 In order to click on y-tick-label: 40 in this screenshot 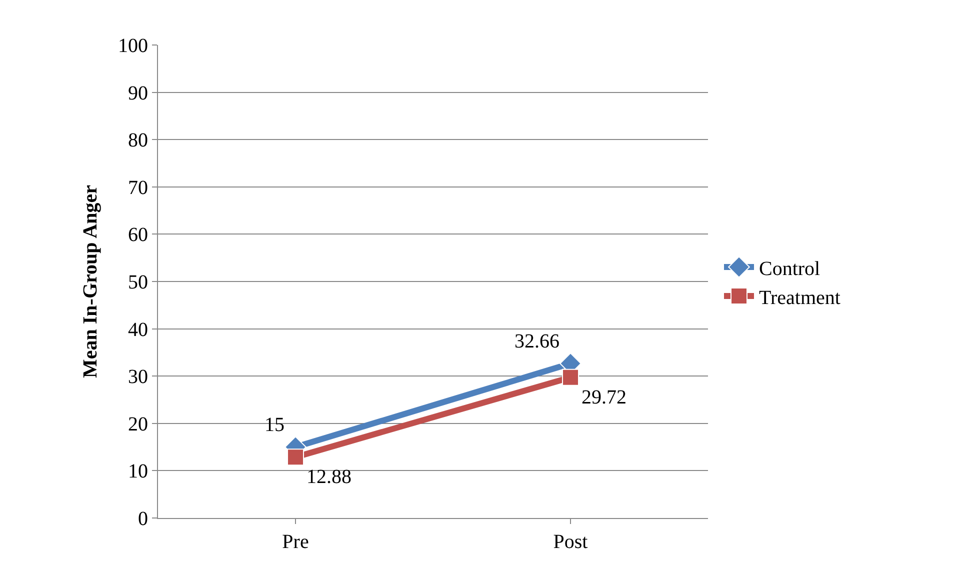, I will do `click(138, 329)`.